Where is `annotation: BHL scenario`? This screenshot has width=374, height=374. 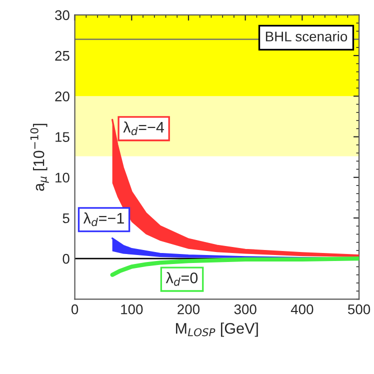
annotation: BHL scenario is located at coordinates (307, 36).